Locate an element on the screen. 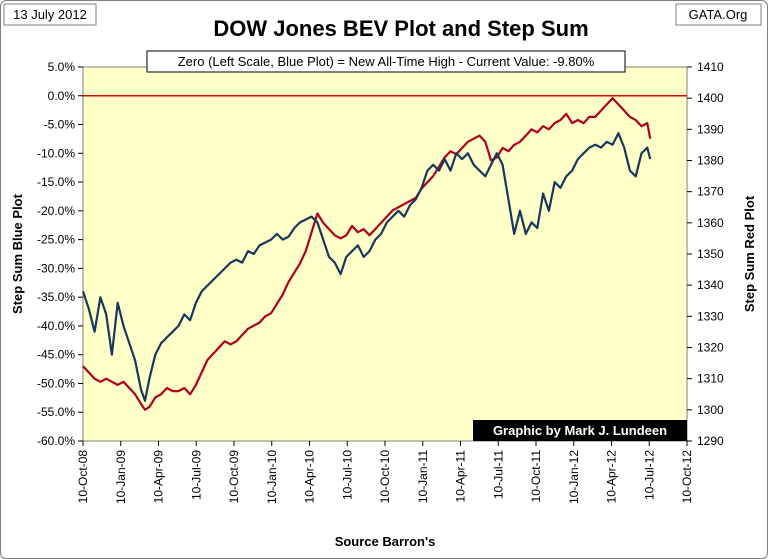 This screenshot has height=559, width=768. x-tick-label: 10-Apr-11 is located at coordinates (461, 476).